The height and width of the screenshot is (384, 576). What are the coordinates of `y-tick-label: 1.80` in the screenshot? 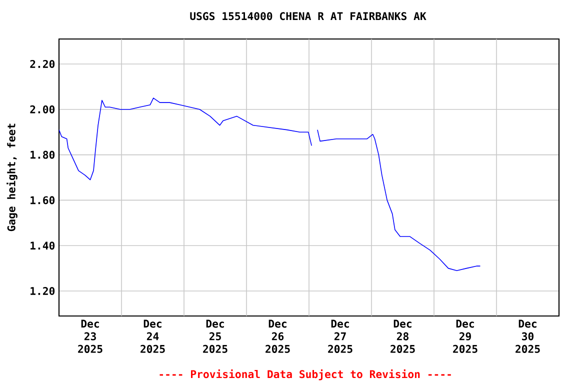 It's located at (42, 154).